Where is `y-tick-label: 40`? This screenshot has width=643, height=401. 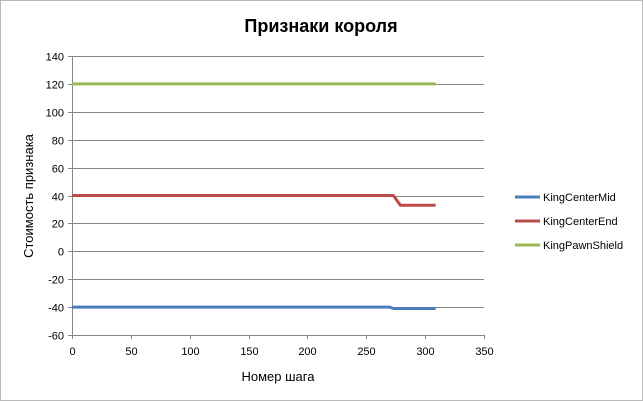 y-tick-label: 40 is located at coordinates (58, 198).